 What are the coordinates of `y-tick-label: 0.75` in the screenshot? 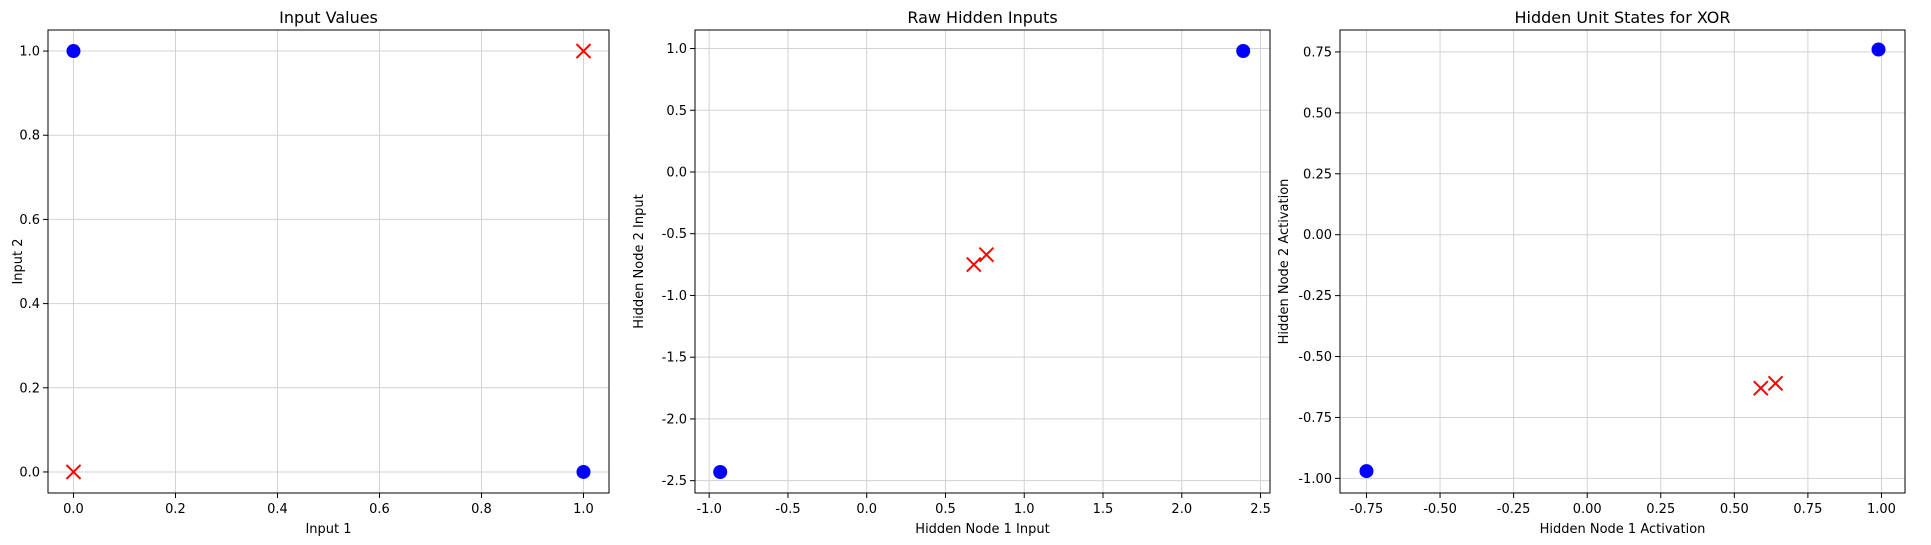 It's located at (1317, 52).